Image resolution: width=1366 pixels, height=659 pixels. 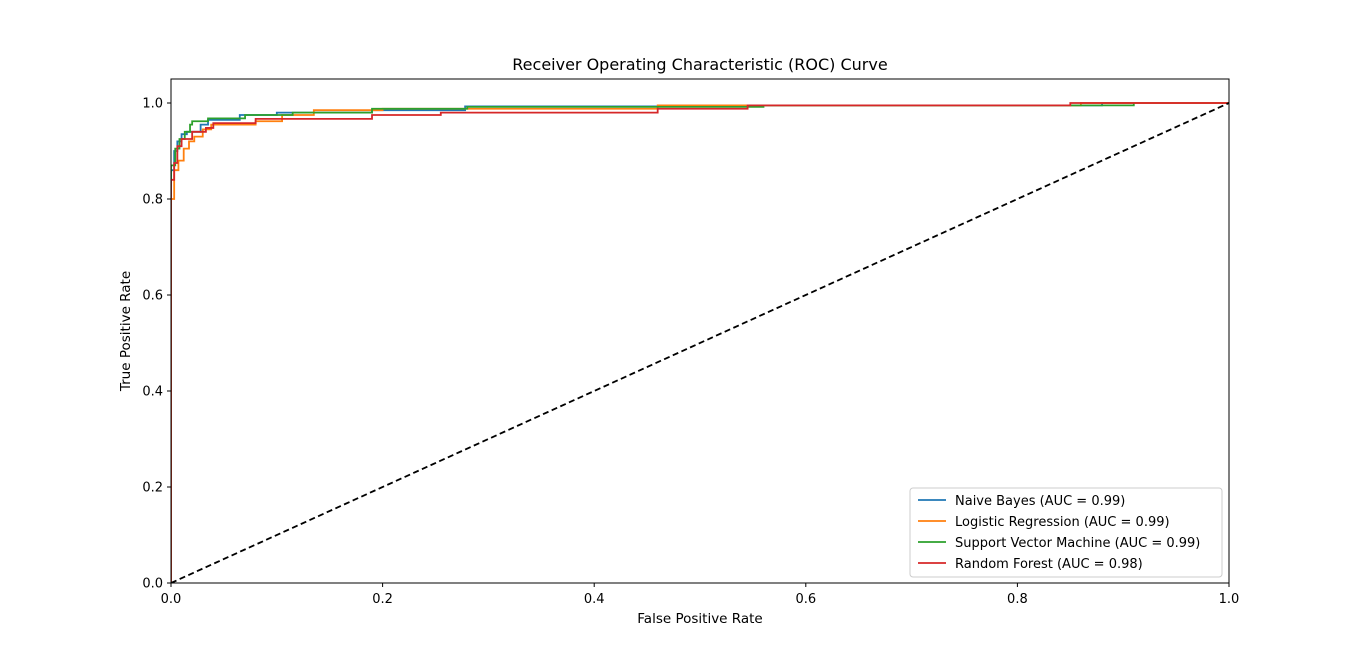 I want to click on y-tick-label: 0.8, so click(x=152, y=200).